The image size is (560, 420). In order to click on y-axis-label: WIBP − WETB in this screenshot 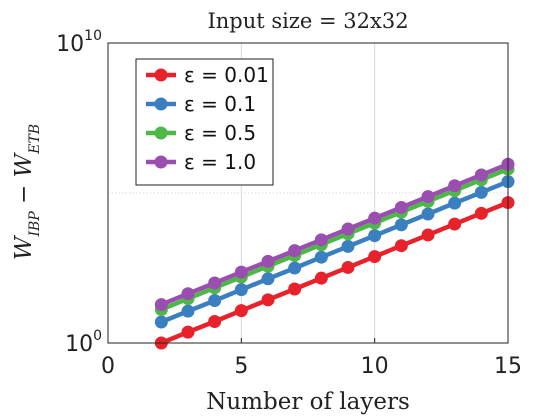, I will do `click(27, 192)`.